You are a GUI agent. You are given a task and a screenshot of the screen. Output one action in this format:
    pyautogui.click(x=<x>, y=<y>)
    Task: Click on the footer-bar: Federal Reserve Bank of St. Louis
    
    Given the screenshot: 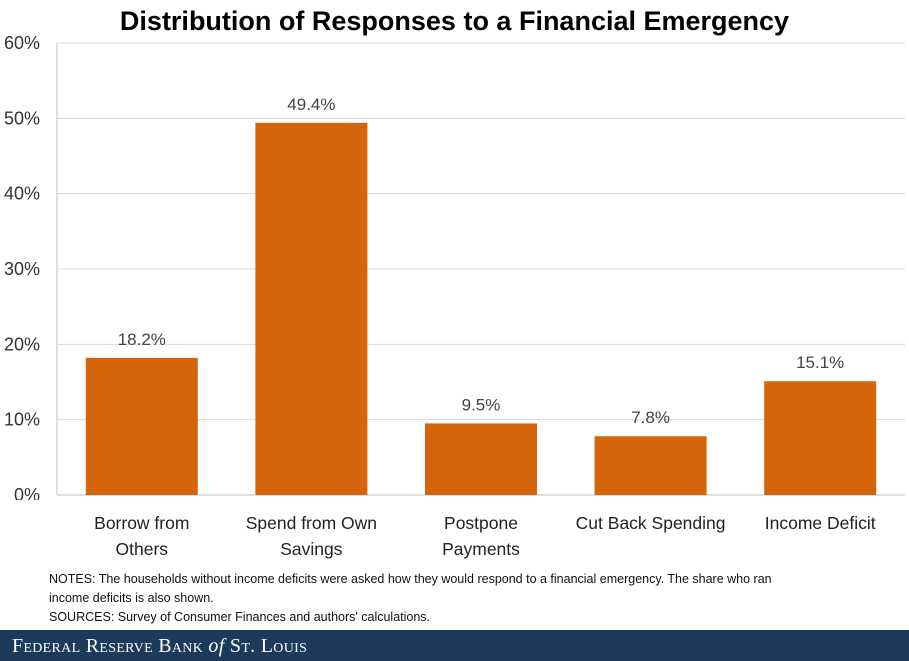 What is the action you would take?
    pyautogui.click(x=454, y=645)
    